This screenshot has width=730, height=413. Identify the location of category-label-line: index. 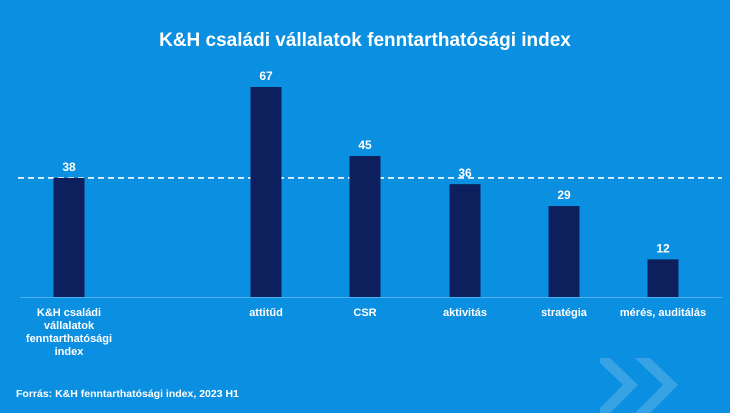
(70, 352).